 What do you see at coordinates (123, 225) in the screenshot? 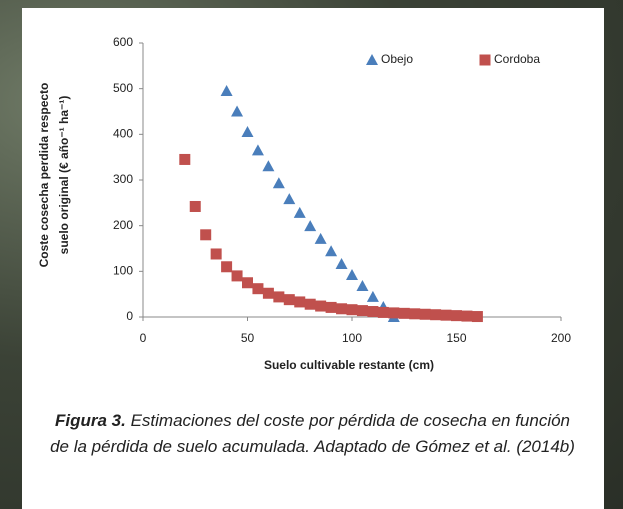
I see `y-tick-label: 200` at bounding box center [123, 225].